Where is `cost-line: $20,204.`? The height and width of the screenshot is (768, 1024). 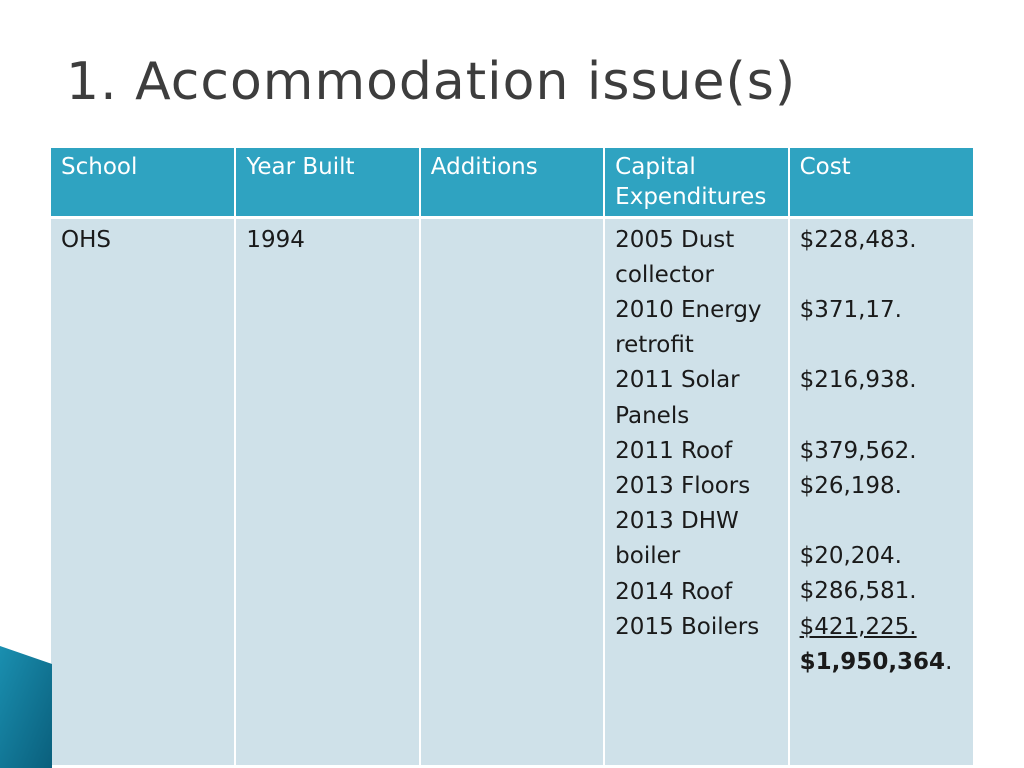
cost-line: $20,204. is located at coordinates (850, 556).